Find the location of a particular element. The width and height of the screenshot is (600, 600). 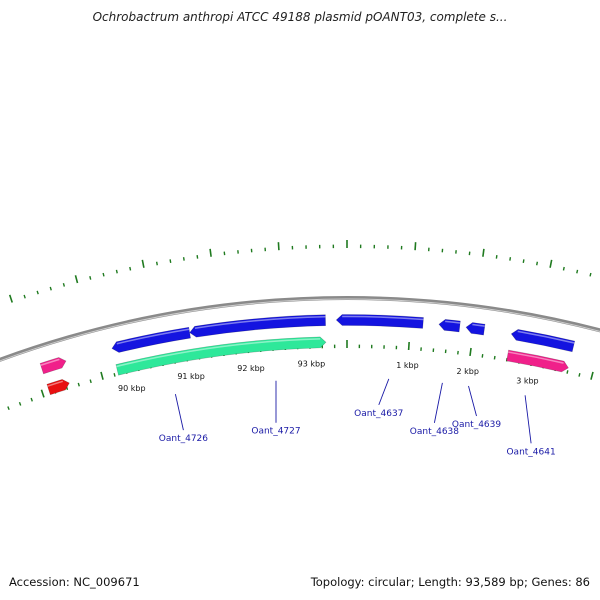

gene-label: Oant_4638 is located at coordinates (435, 432).